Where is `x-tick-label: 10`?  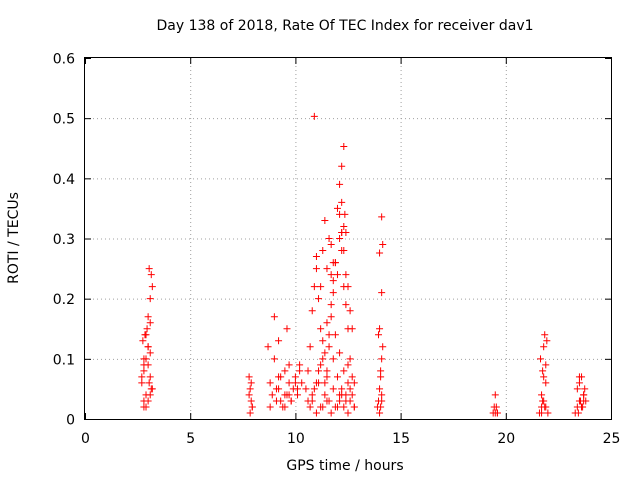 x-tick-label: 10 is located at coordinates (296, 439).